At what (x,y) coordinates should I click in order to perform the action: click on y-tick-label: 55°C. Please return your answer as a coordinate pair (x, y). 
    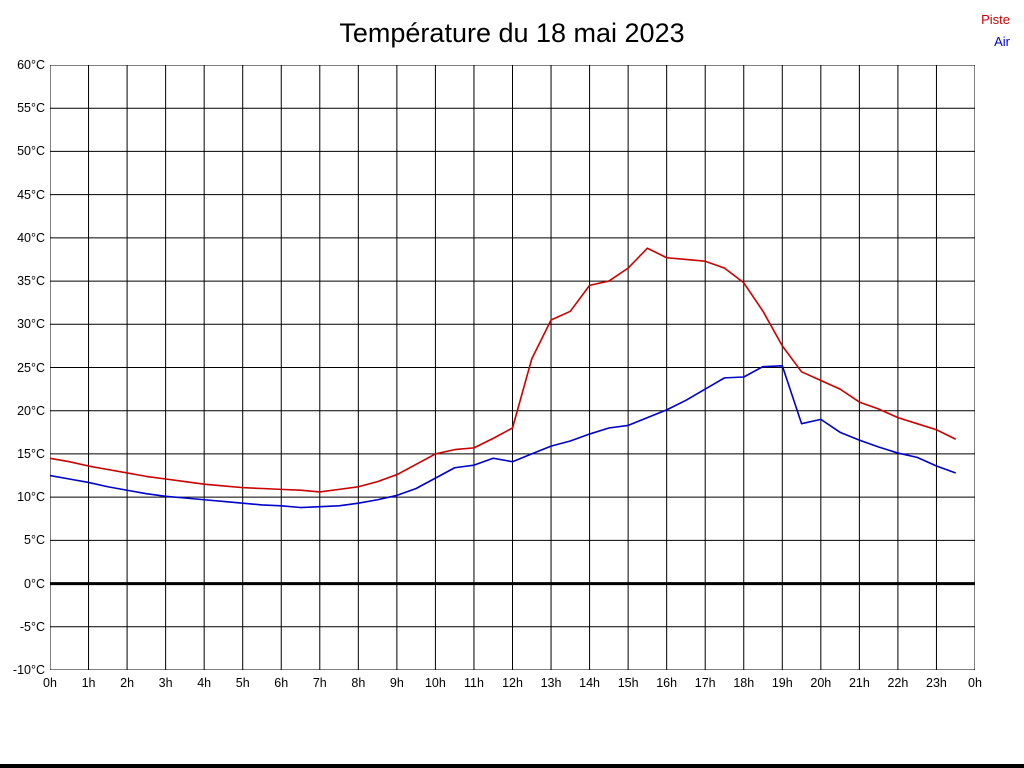
    Looking at the image, I should click on (31, 108).